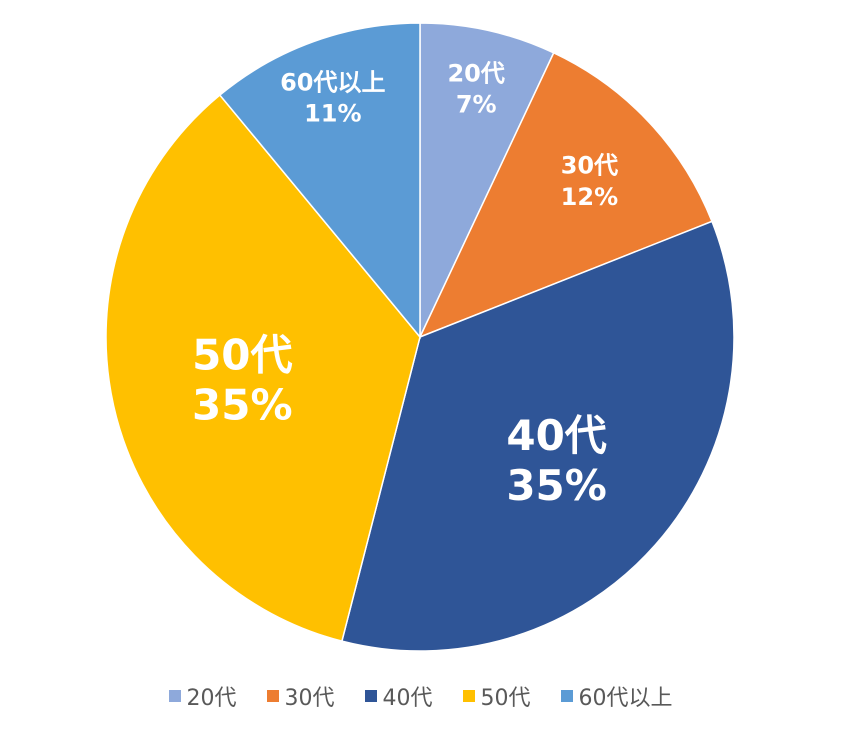  Describe the element at coordinates (242, 405) in the screenshot. I see `slice-value-label-3: 35%` at that location.